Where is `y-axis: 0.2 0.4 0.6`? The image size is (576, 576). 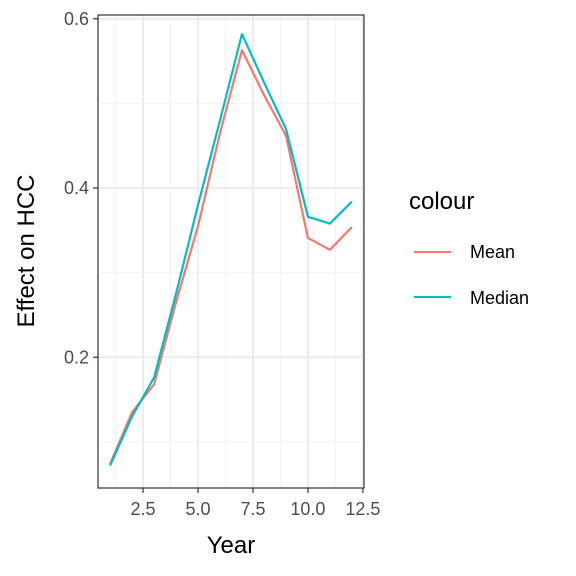
y-axis: 0.2 0.4 0.6 is located at coordinates (81, 188).